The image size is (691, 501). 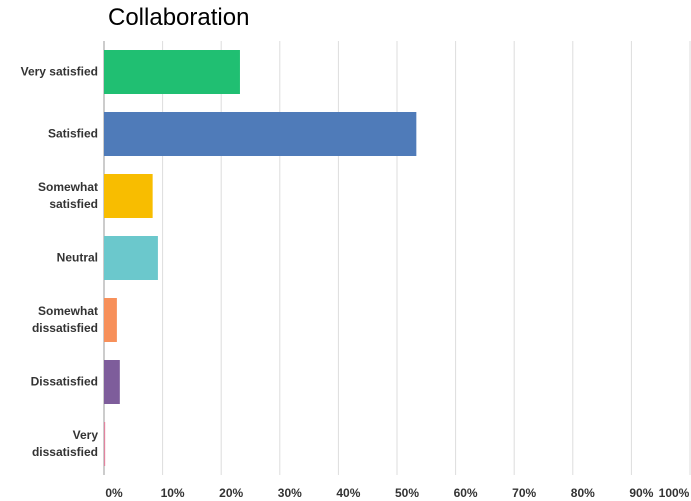 I want to click on y-tick-label: Somewhat dissatisfied, so click(x=64, y=319).